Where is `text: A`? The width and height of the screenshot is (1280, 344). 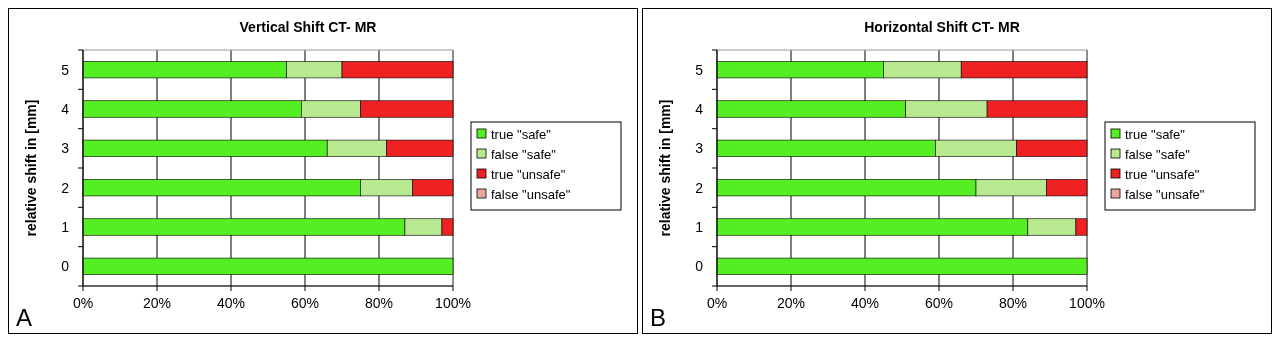 text: A is located at coordinates (24, 317).